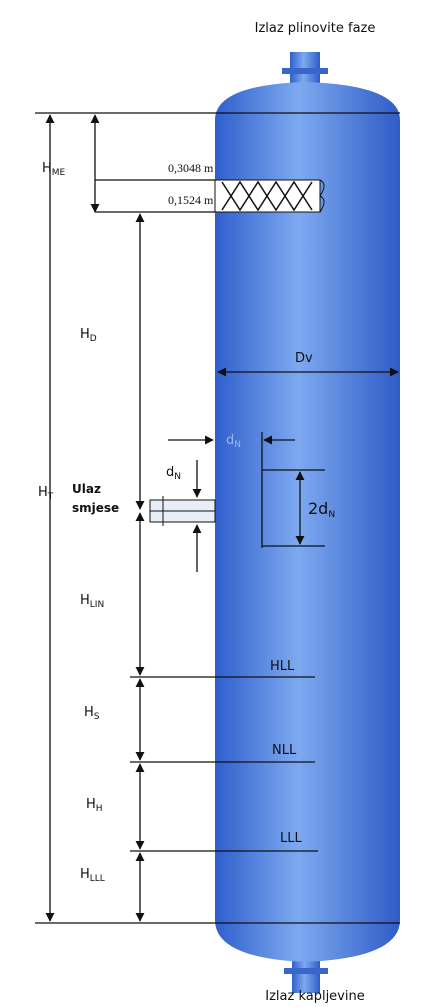 This screenshot has height=1007, width=427. I want to click on label: HT, so click(46, 493).